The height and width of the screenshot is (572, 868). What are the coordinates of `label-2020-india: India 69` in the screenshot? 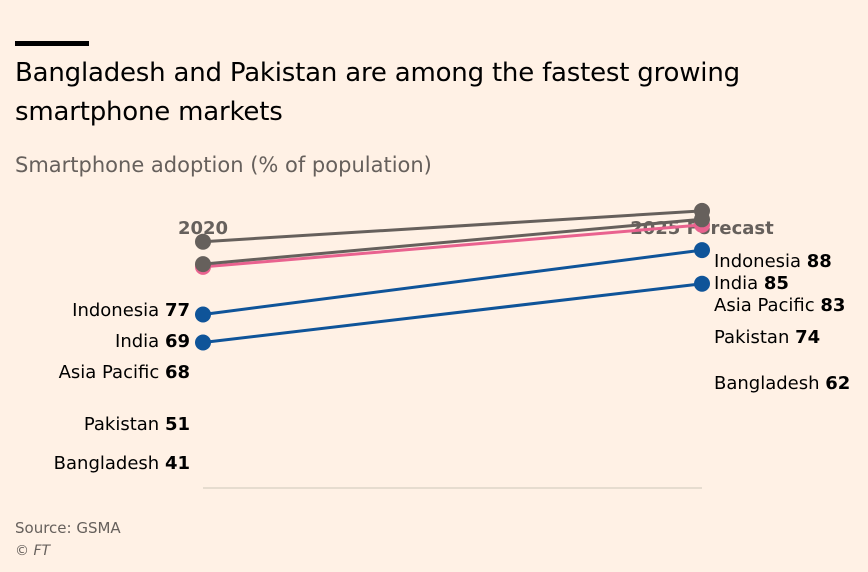 It's located at (152, 341).